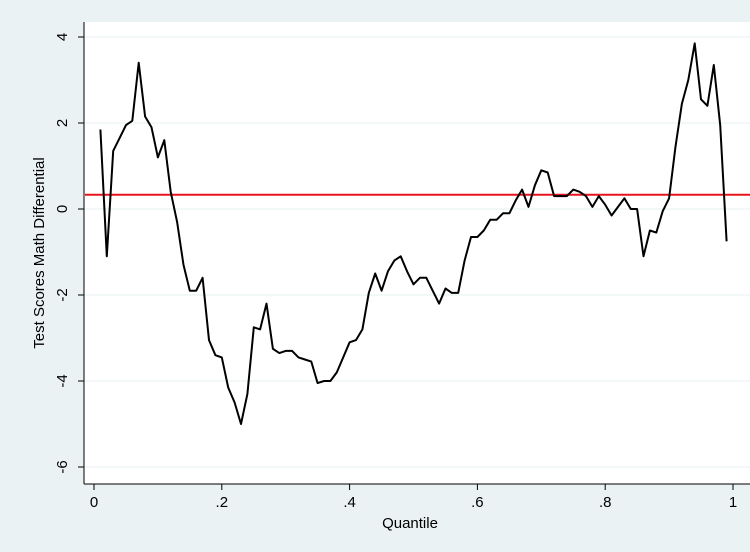 This screenshot has height=552, width=750. Describe the element at coordinates (605, 502) in the screenshot. I see `x-tick-label: .8` at that location.